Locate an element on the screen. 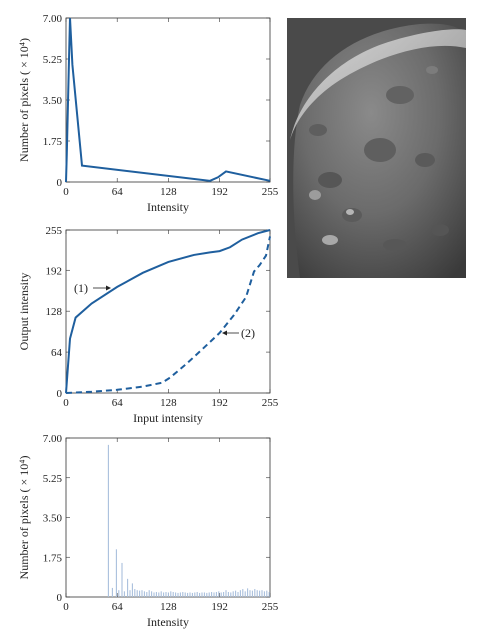 The image size is (478, 639). y-tick-label: 192 is located at coordinates (54, 271).